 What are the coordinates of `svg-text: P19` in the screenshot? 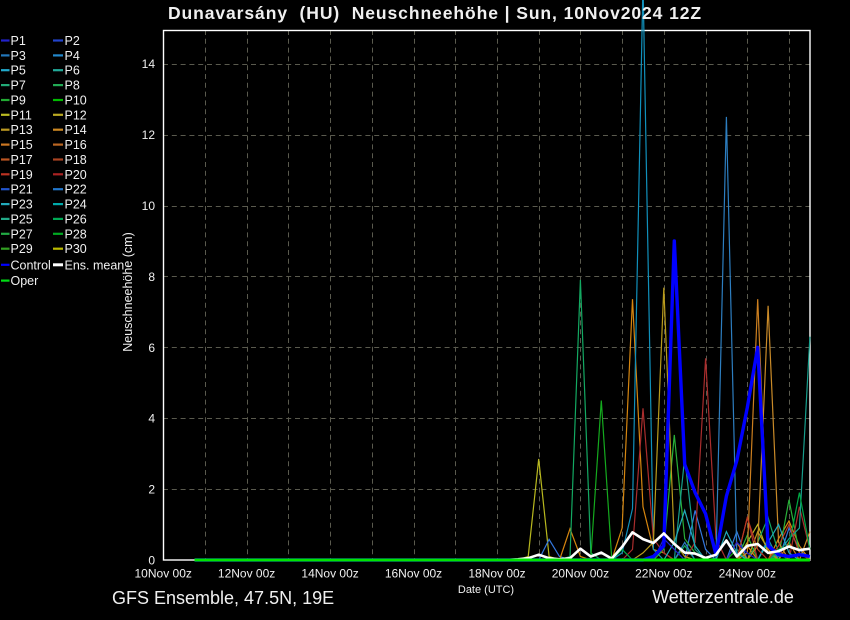 It's located at (22, 175).